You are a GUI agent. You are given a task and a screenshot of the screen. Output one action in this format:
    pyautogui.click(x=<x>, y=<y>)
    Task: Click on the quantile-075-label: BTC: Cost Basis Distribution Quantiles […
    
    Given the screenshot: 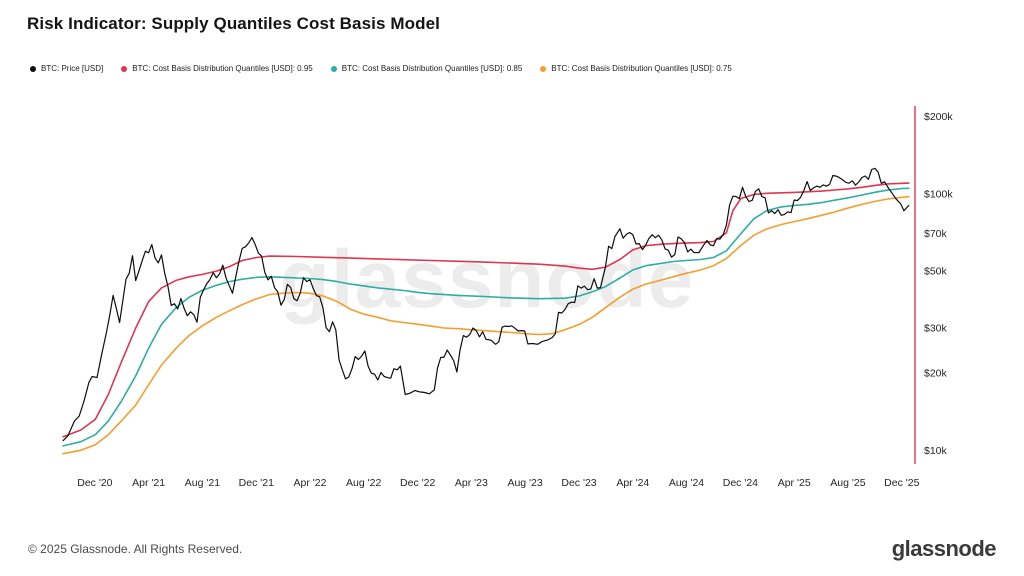 What is the action you would take?
    pyautogui.click(x=641, y=68)
    